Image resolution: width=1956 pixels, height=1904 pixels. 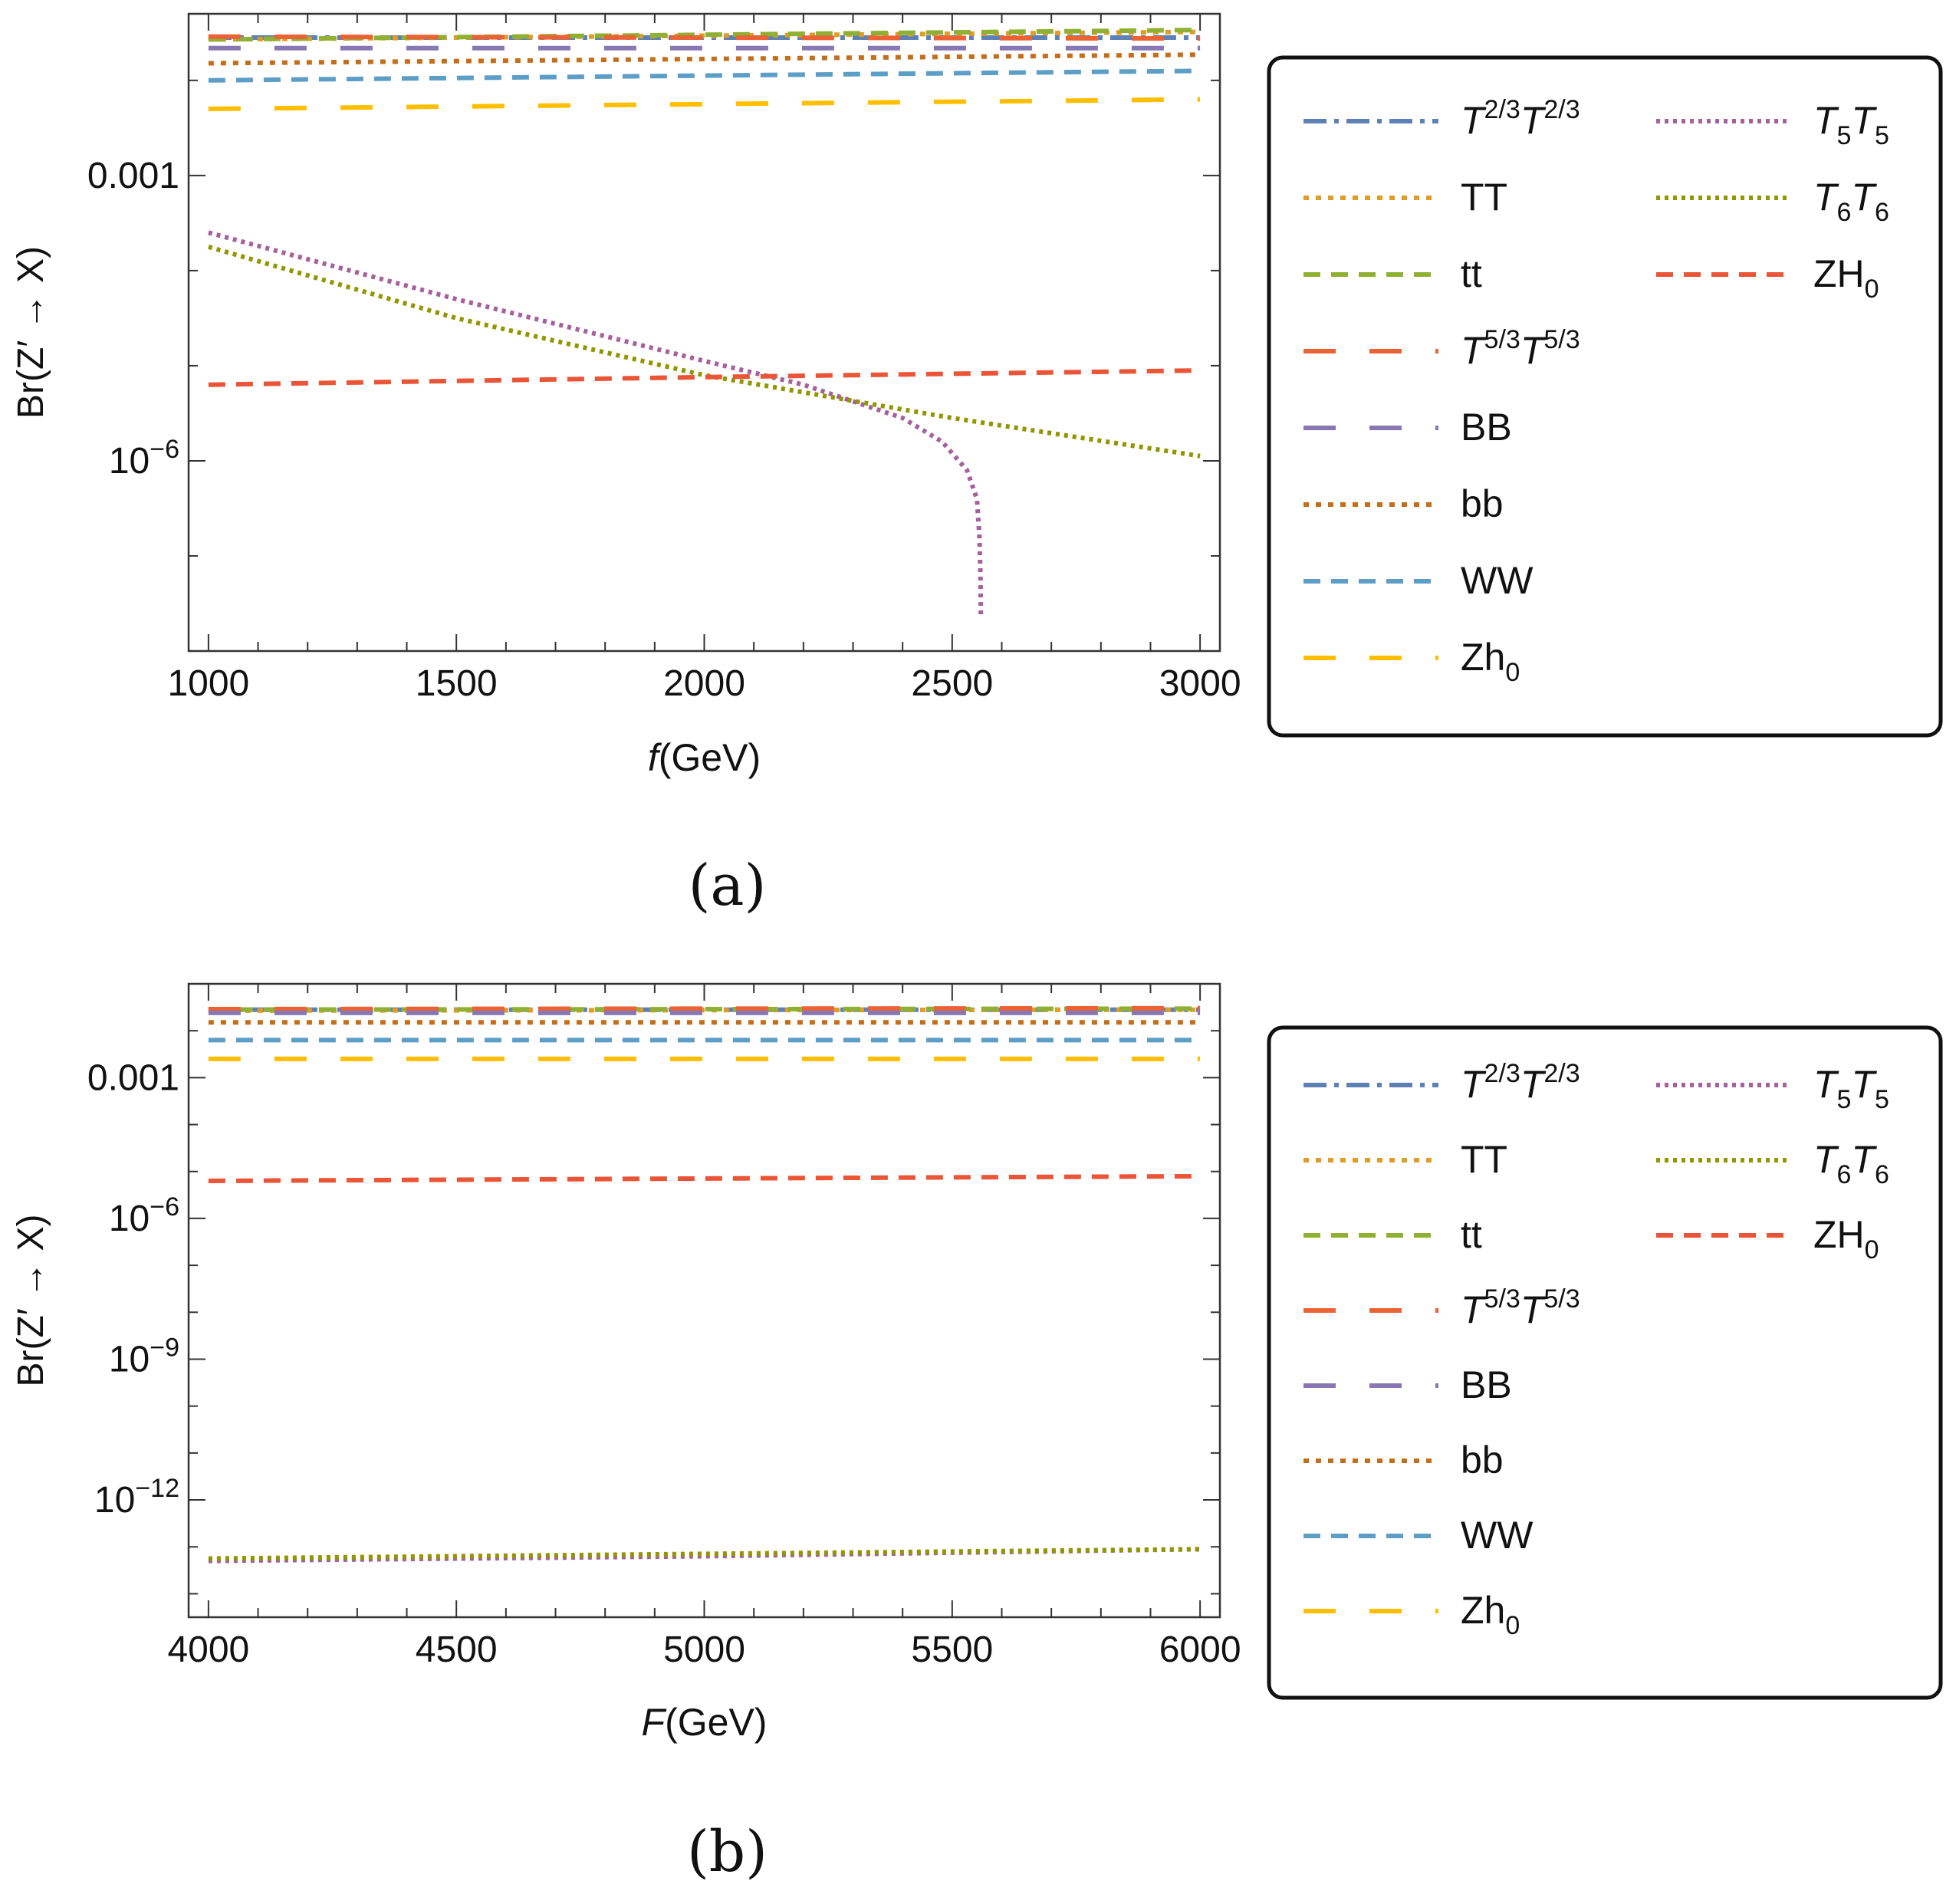 I want to click on x-axis-label: f(GeV), so click(x=704, y=757).